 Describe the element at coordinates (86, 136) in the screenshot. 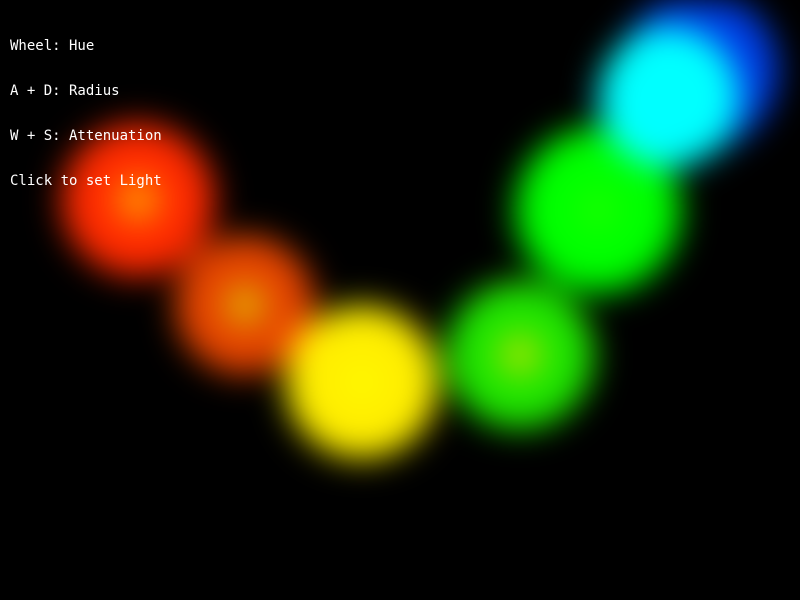

I see `hud-line-attenuation: W + S: Attenuation` at that location.